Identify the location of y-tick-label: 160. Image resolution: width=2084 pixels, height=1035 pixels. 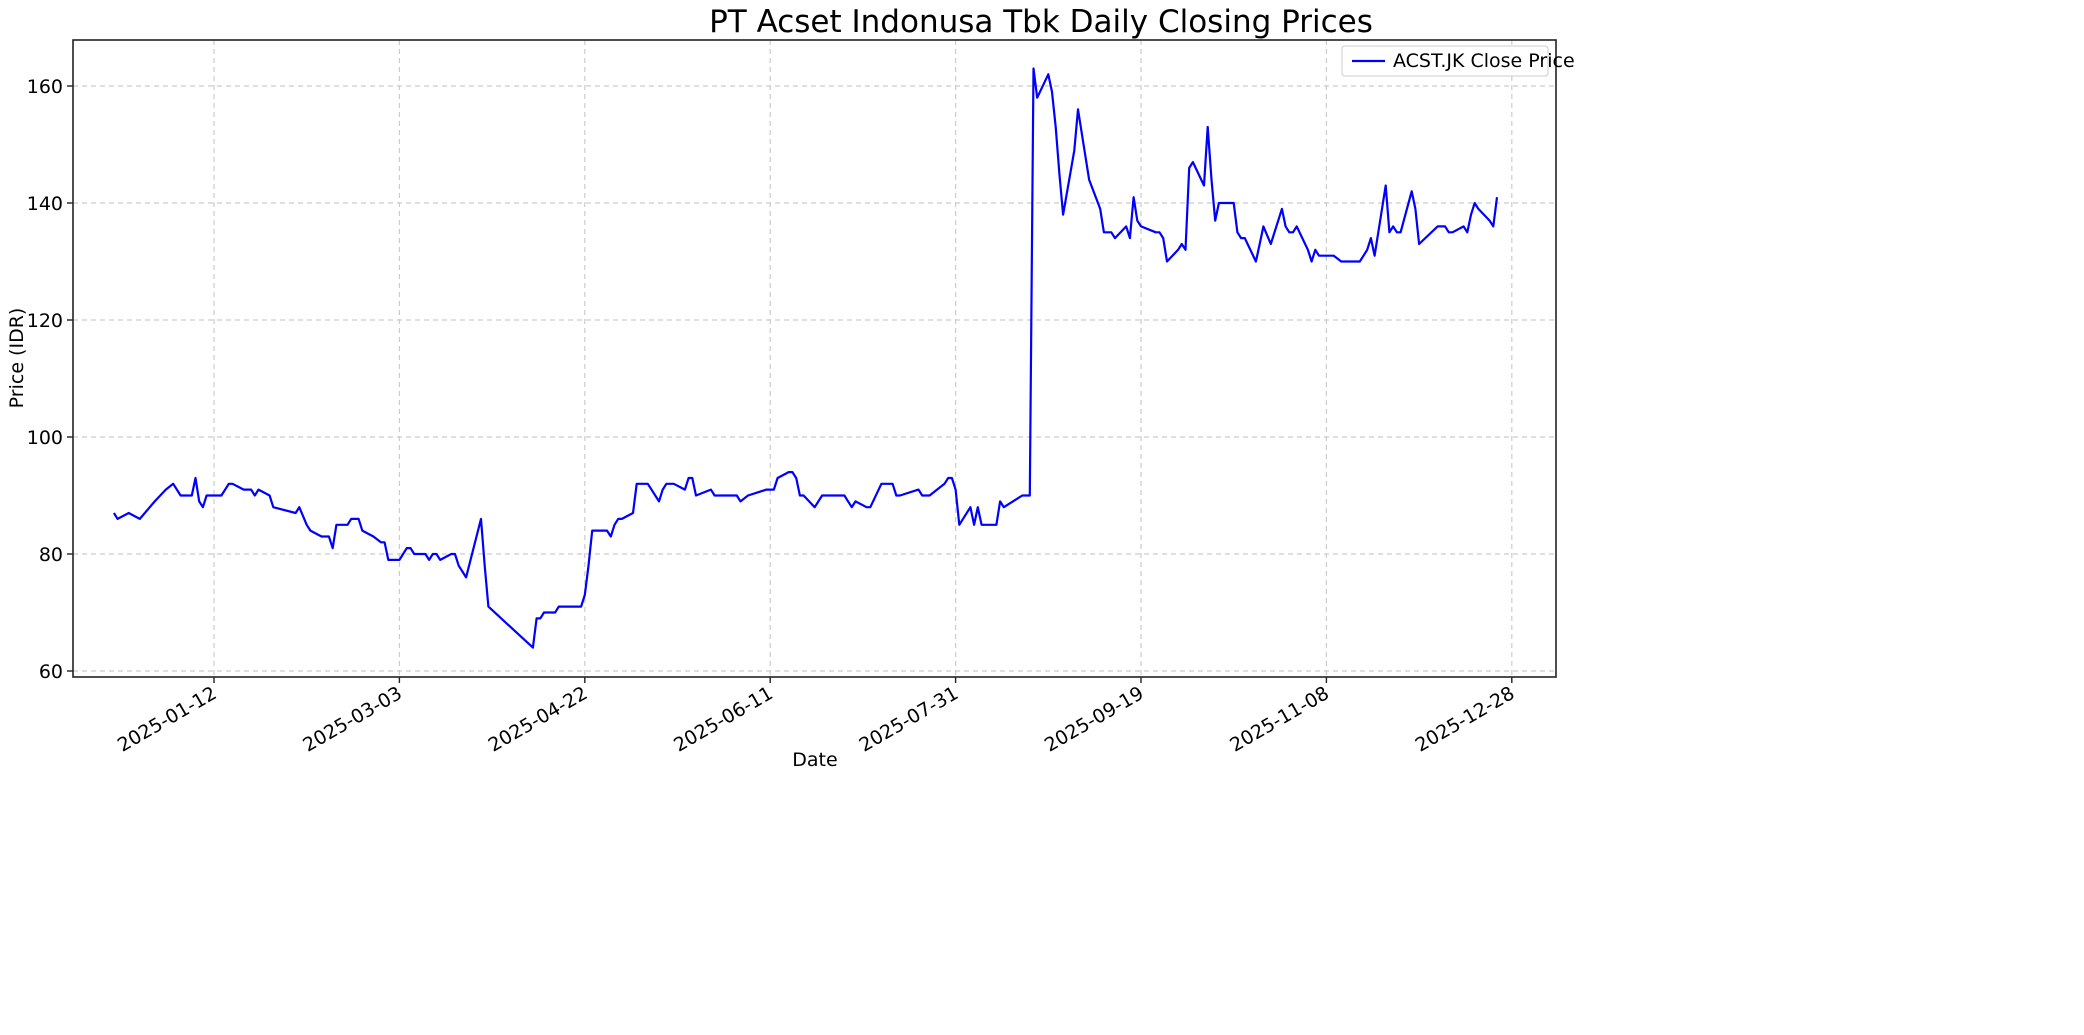
(45, 87).